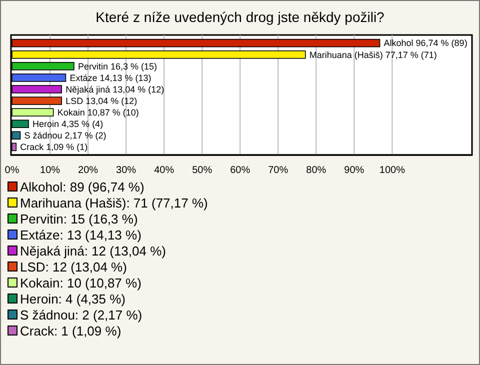 This screenshot has height=365, width=480. Describe the element at coordinates (82, 187) in the screenshot. I see `text: Alkohol: 89 (96,74 %)` at that location.